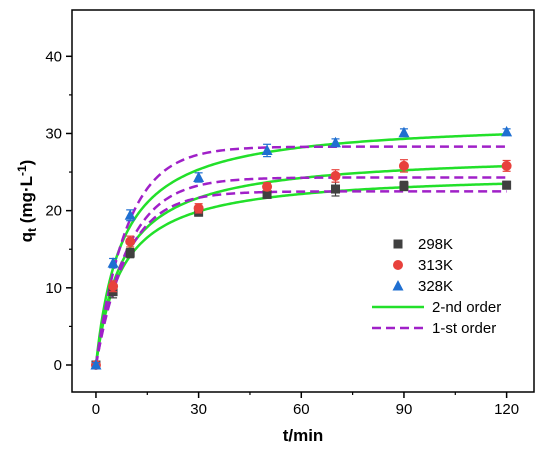 The image size is (550, 455). I want to click on x-tick-label: 60, so click(301, 409).